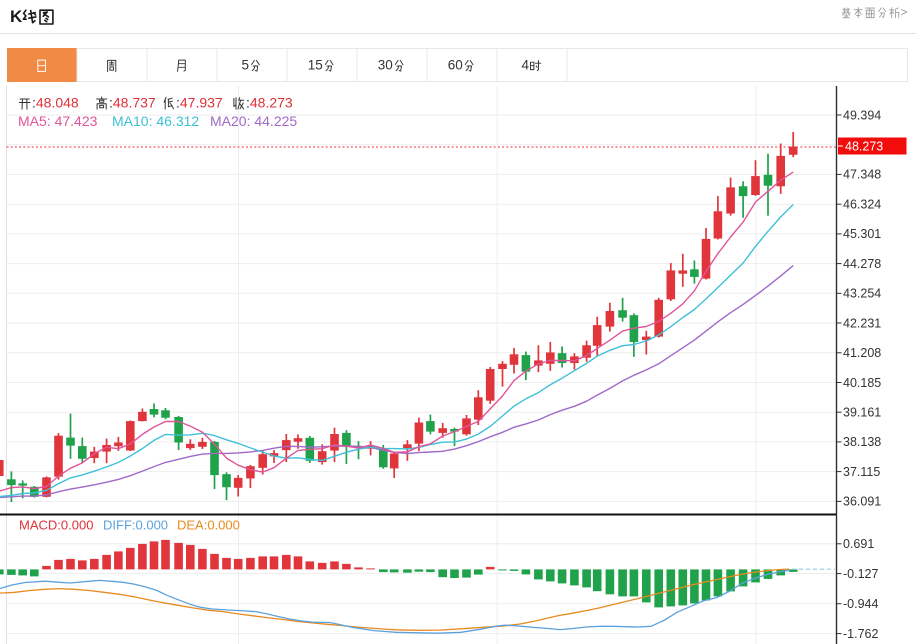 This screenshot has width=916, height=644. What do you see at coordinates (208, 525) in the screenshot?
I see `svg-text: DEA:0.000` at bounding box center [208, 525].